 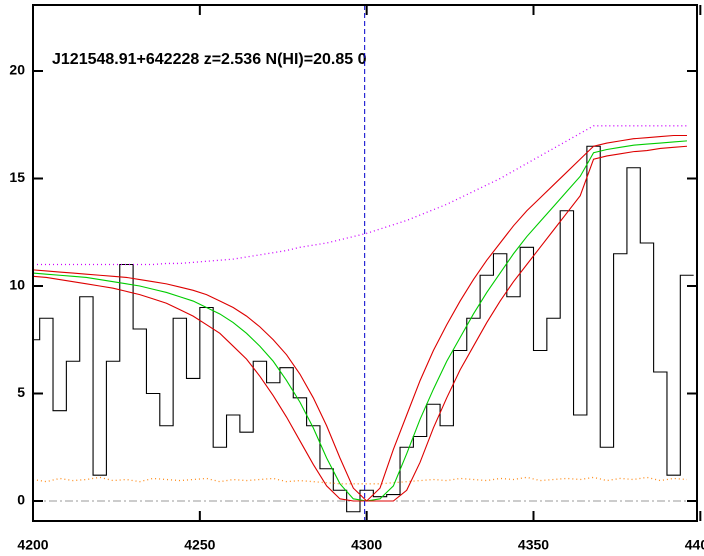 I want to click on y-tick-label: 15, so click(x=17, y=177).